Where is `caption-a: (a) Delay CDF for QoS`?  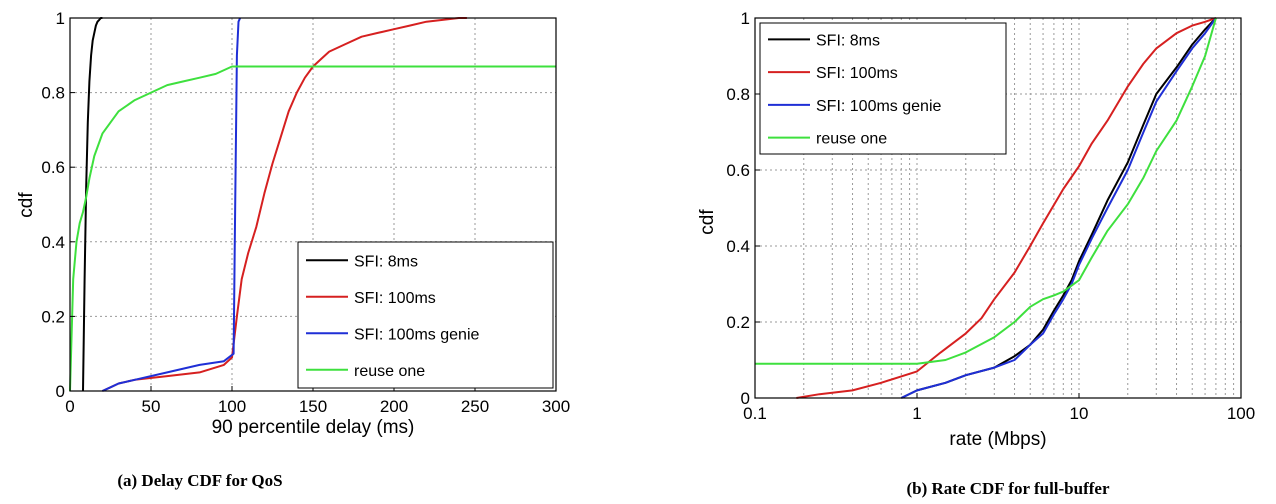 caption-a: (a) Delay CDF for QoS is located at coordinates (199, 480).